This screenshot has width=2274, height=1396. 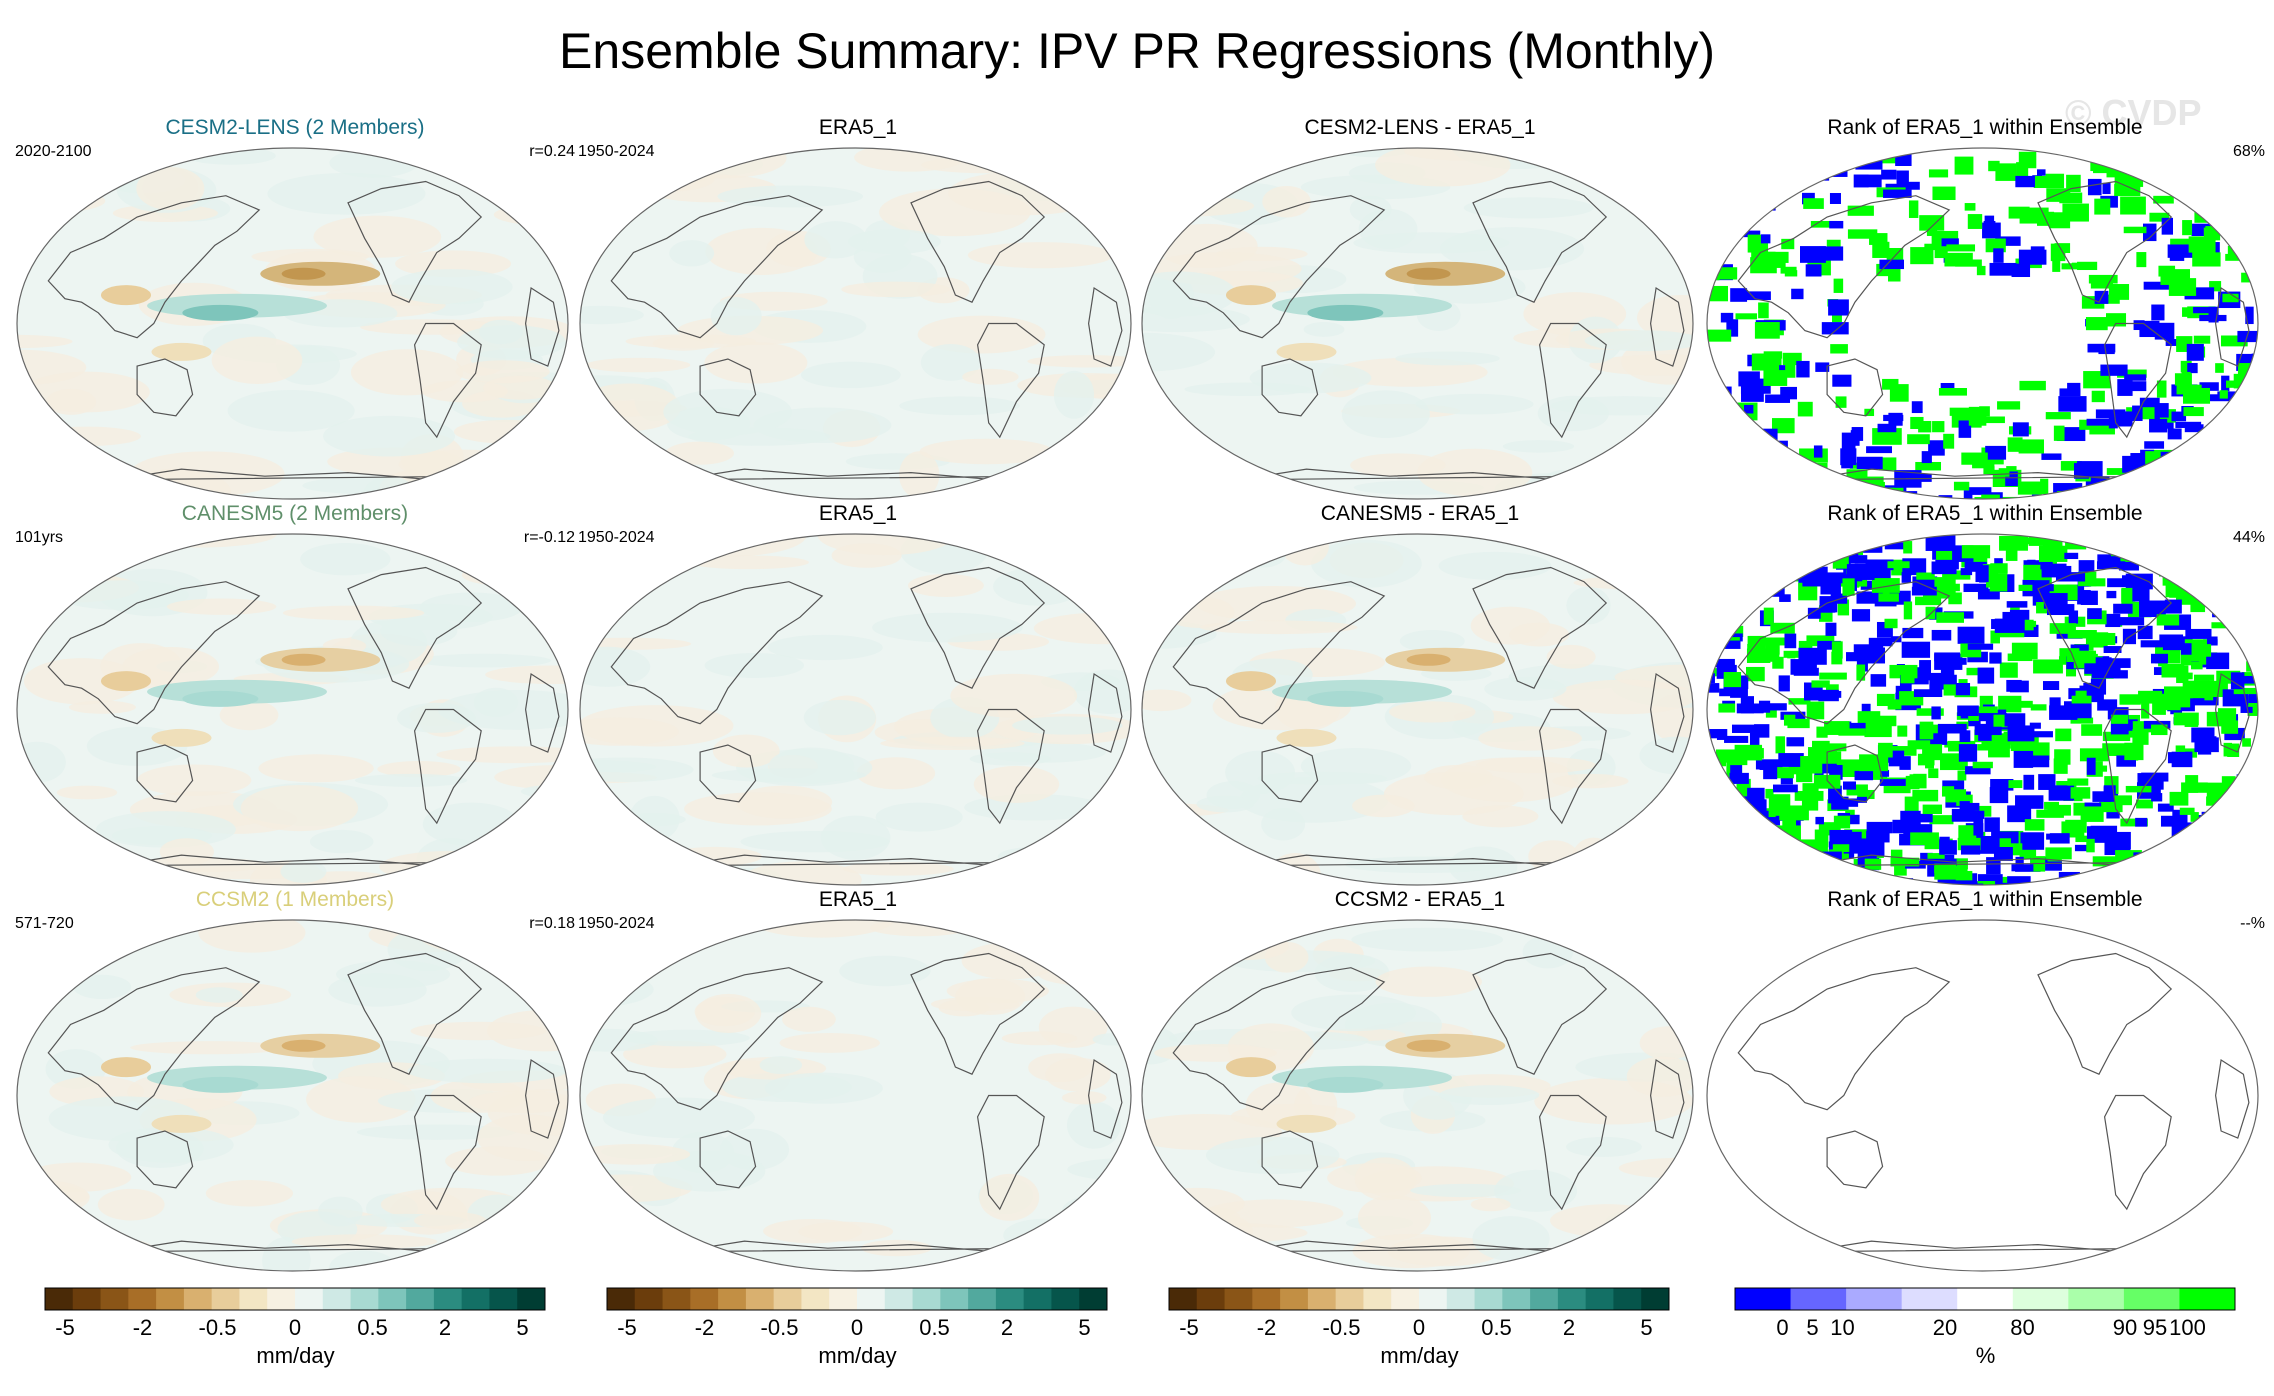 What do you see at coordinates (295, 900) in the screenshot?
I see `panel-title: CCSM2 (1 Members)` at bounding box center [295, 900].